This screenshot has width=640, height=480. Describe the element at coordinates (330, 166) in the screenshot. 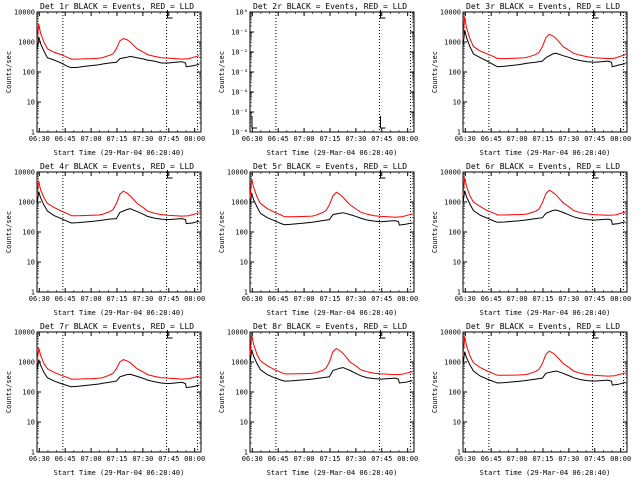

I see `plot-title: Det 5r BLACK = Events, RED = LLD` at that location.